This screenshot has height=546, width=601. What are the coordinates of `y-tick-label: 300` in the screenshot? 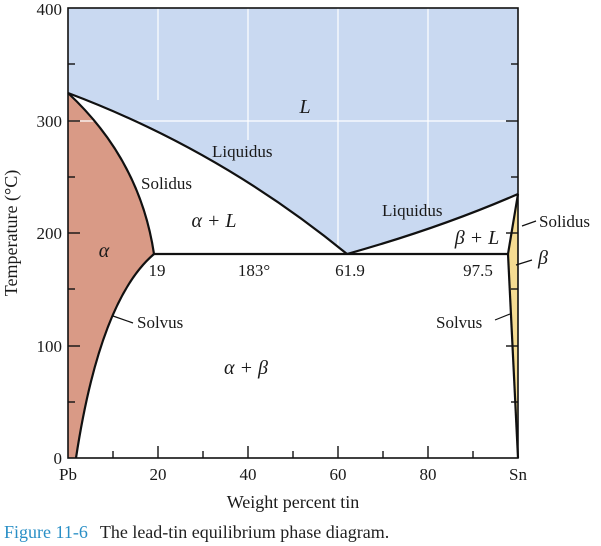 It's located at (50, 121).